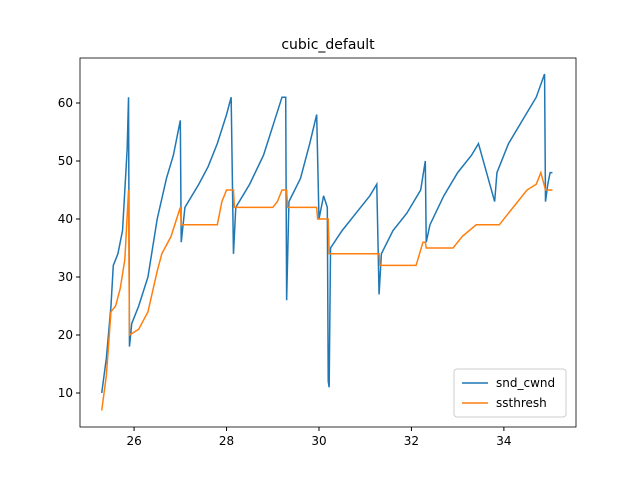  Describe the element at coordinates (65, 161) in the screenshot. I see `y-tick-label: 50` at that location.